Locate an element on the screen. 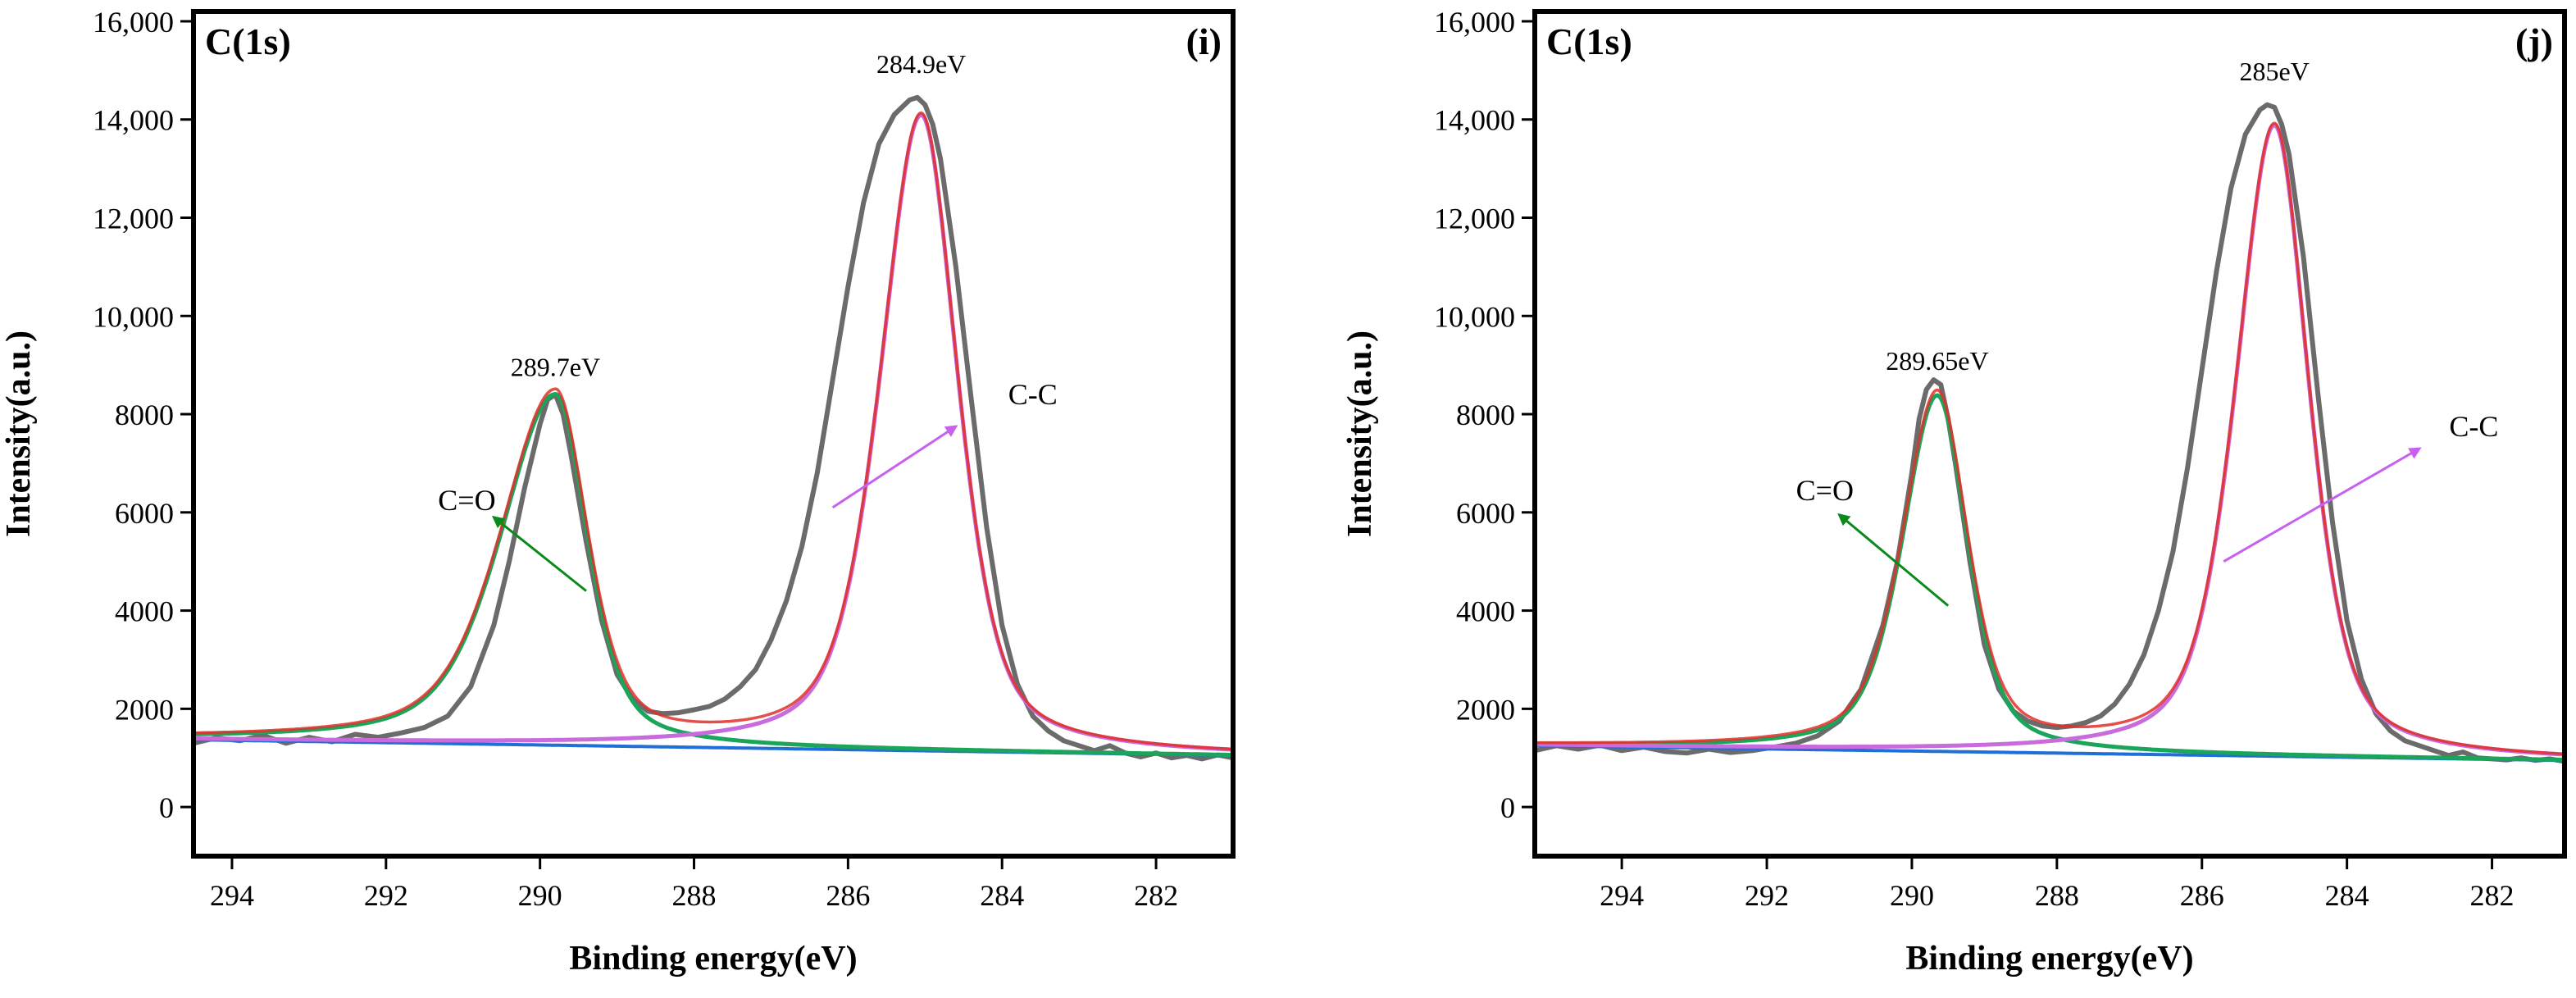 The image size is (2576, 998). panel-tag: (j) is located at coordinates (2534, 41).